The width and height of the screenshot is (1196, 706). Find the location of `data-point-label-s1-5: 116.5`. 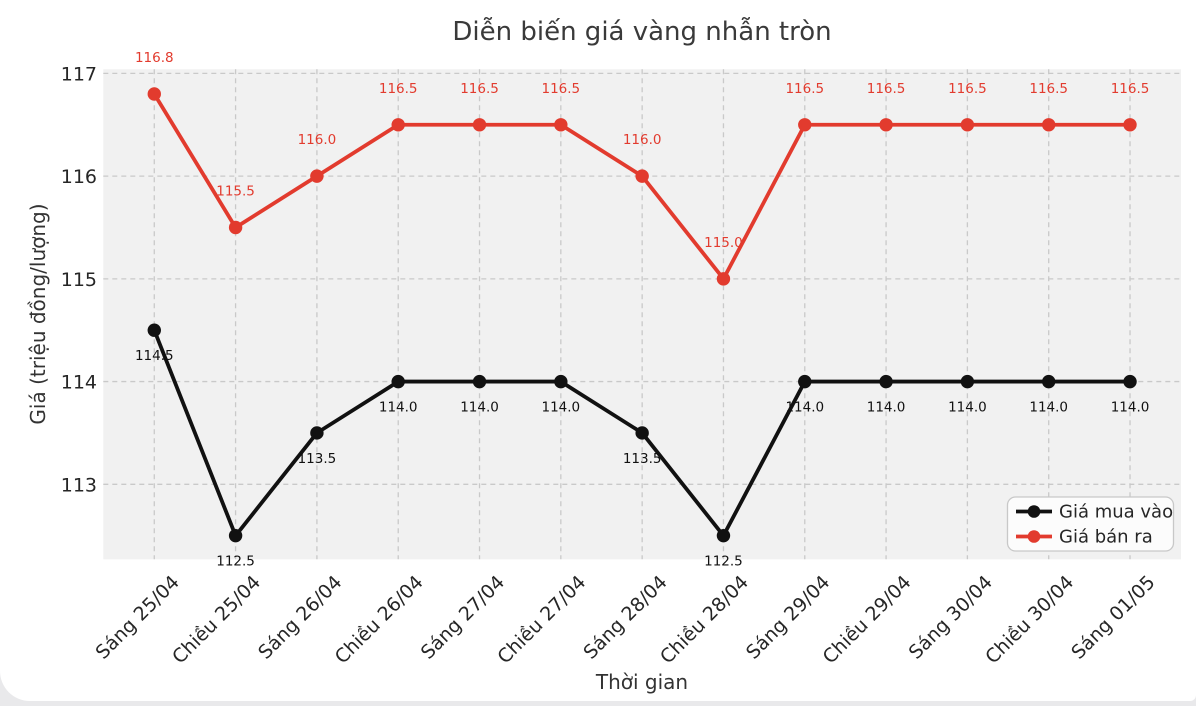

data-point-label-s1-5: 116.5 is located at coordinates (561, 89).